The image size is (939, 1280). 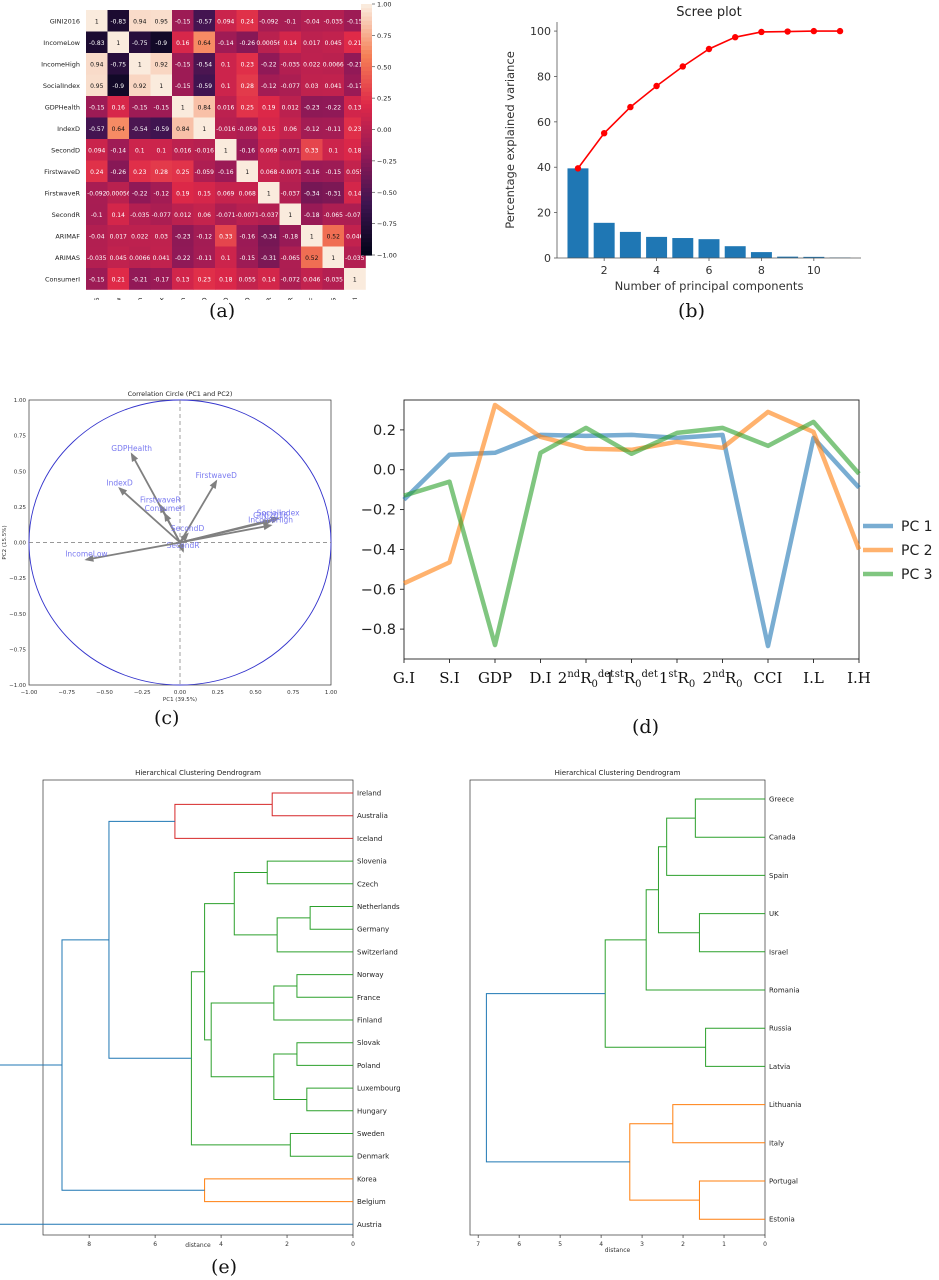 What do you see at coordinates (367, 1179) in the screenshot?
I see `leaf-label: Korea` at bounding box center [367, 1179].